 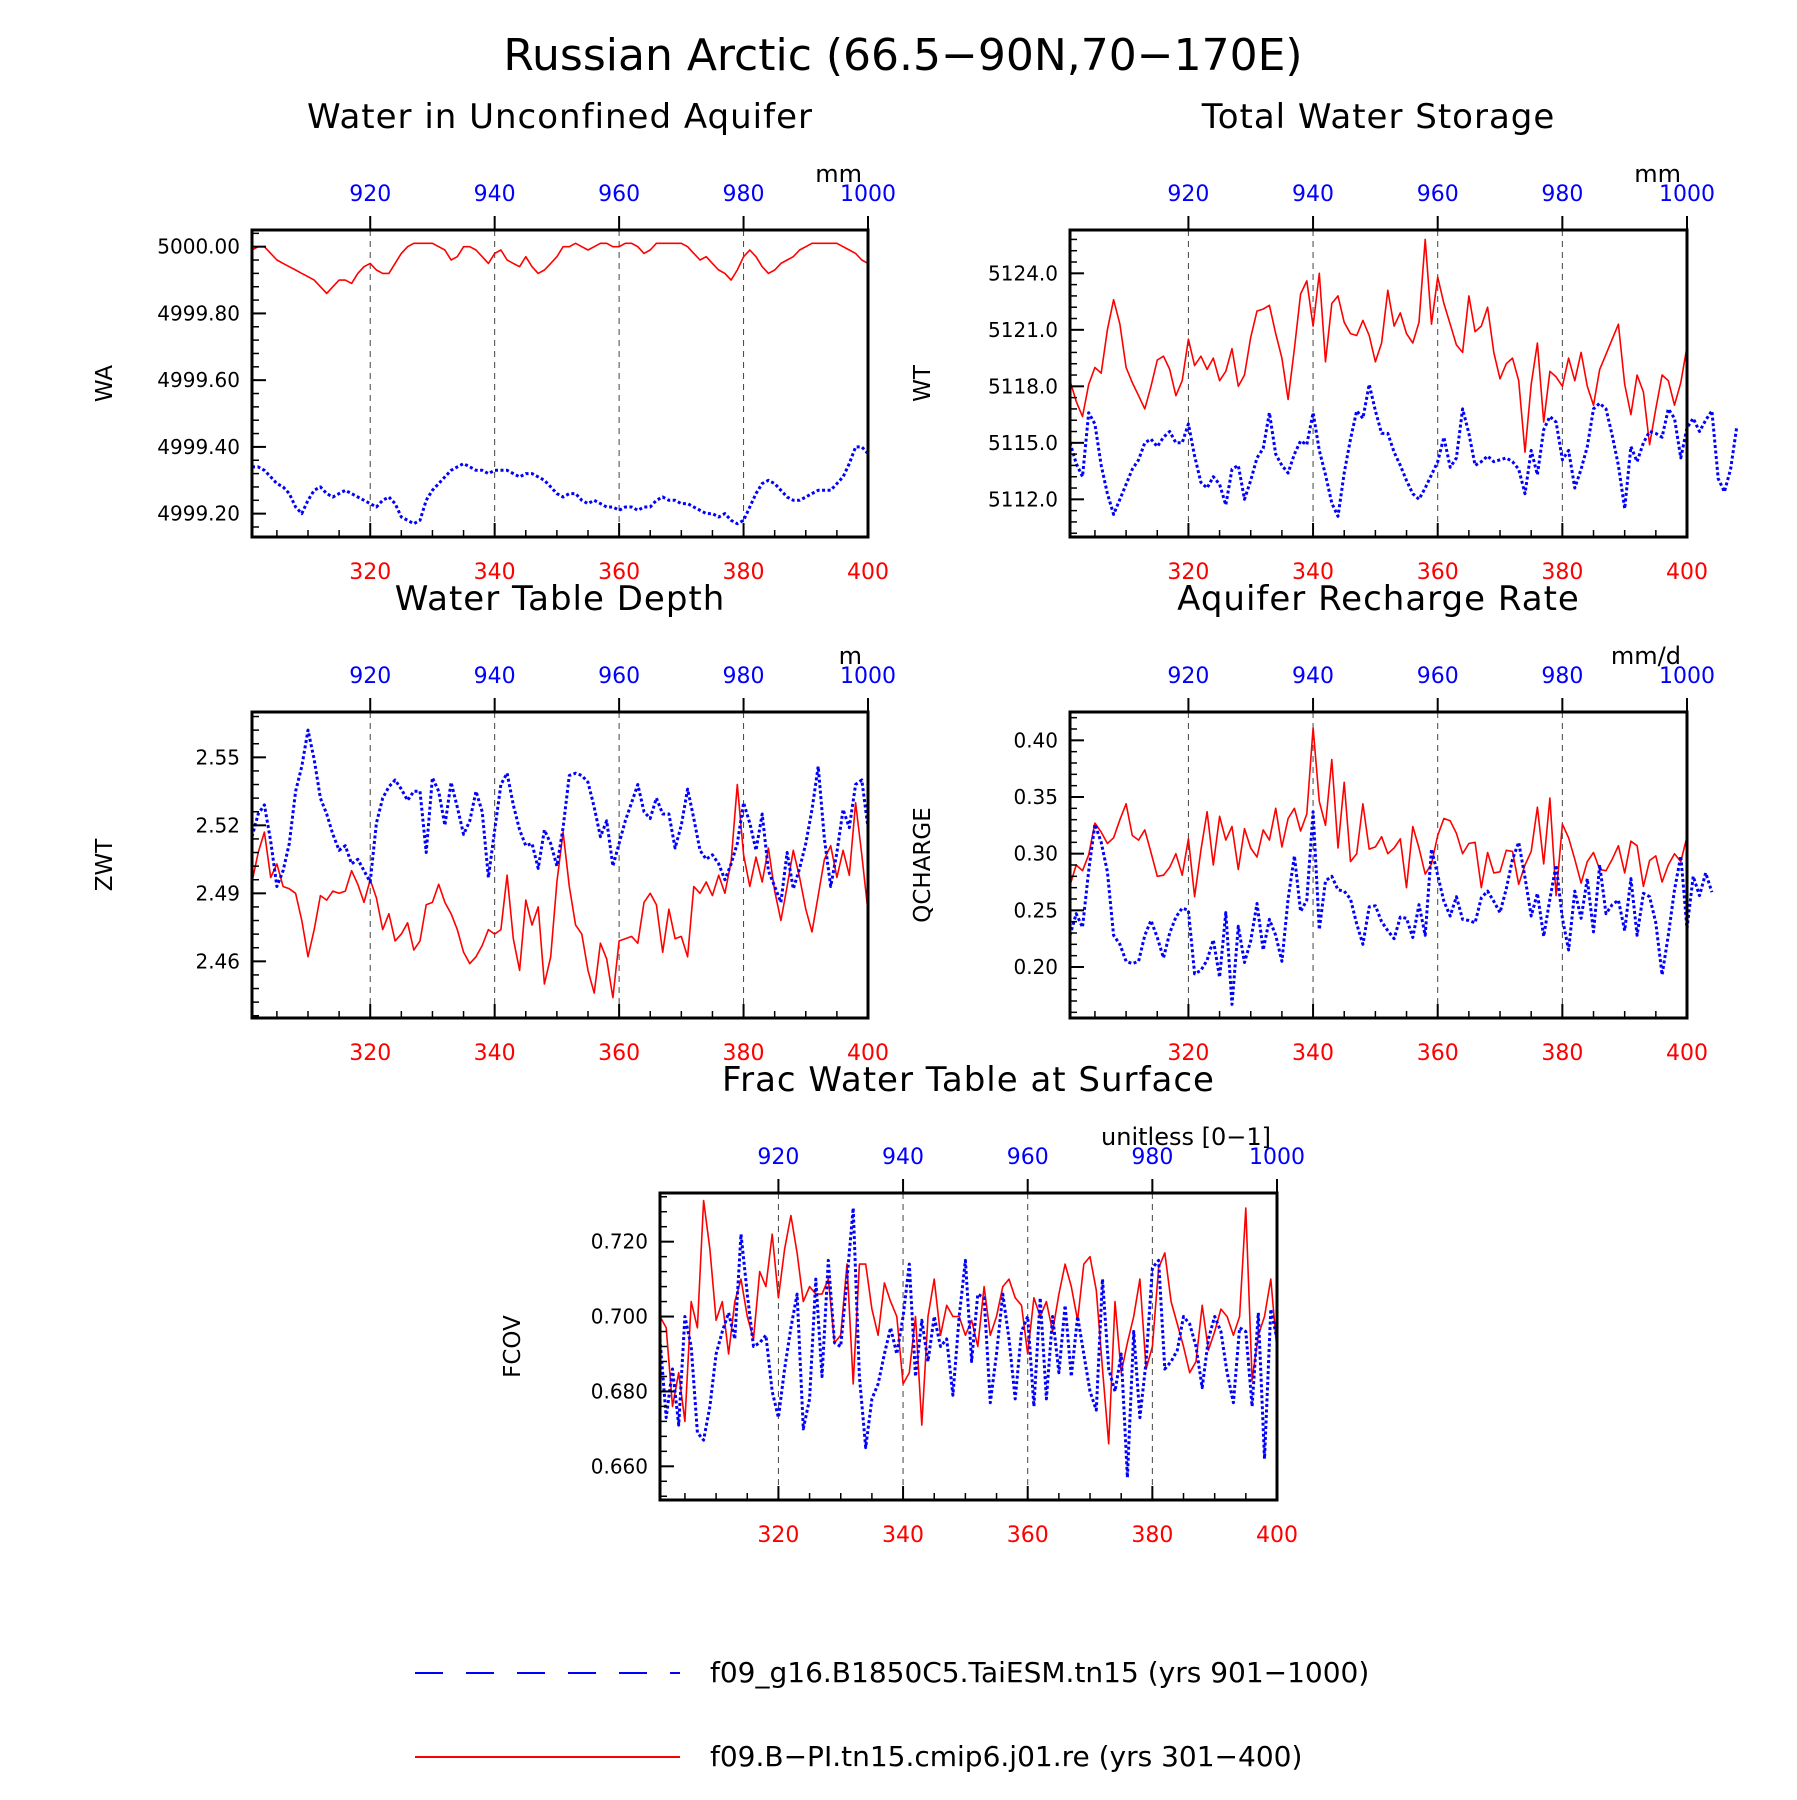 What do you see at coordinates (923, 865) in the screenshot?
I see `y-axis-label: QCHARGE` at bounding box center [923, 865].